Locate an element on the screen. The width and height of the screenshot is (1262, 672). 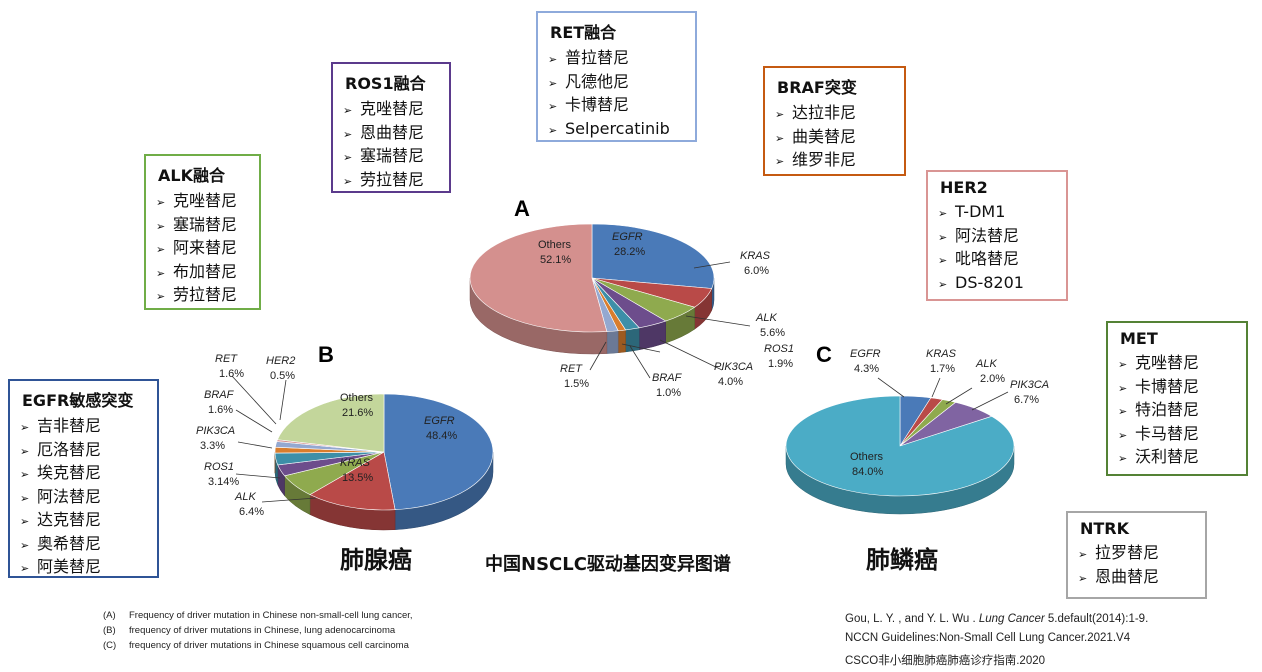
value-label-kras: 13.5% is located at coordinates (357, 478).